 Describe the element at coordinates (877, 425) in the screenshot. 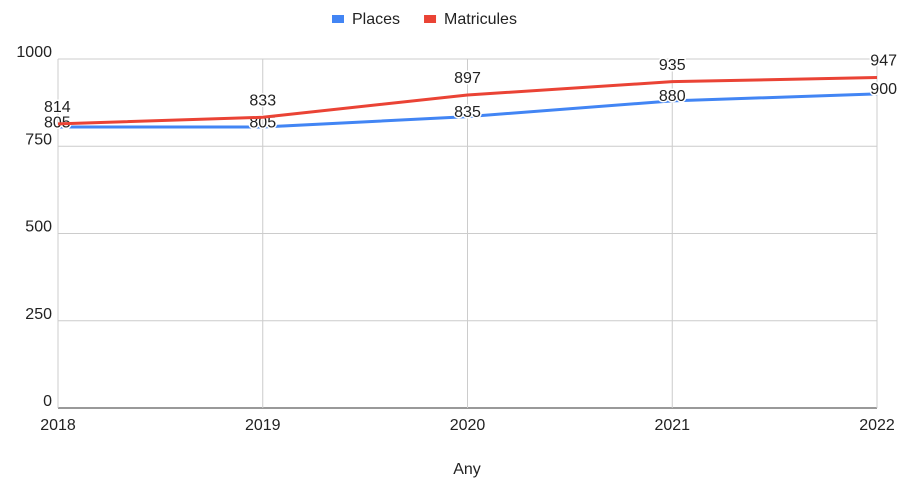

I see `x-tick-label: 2022` at that location.